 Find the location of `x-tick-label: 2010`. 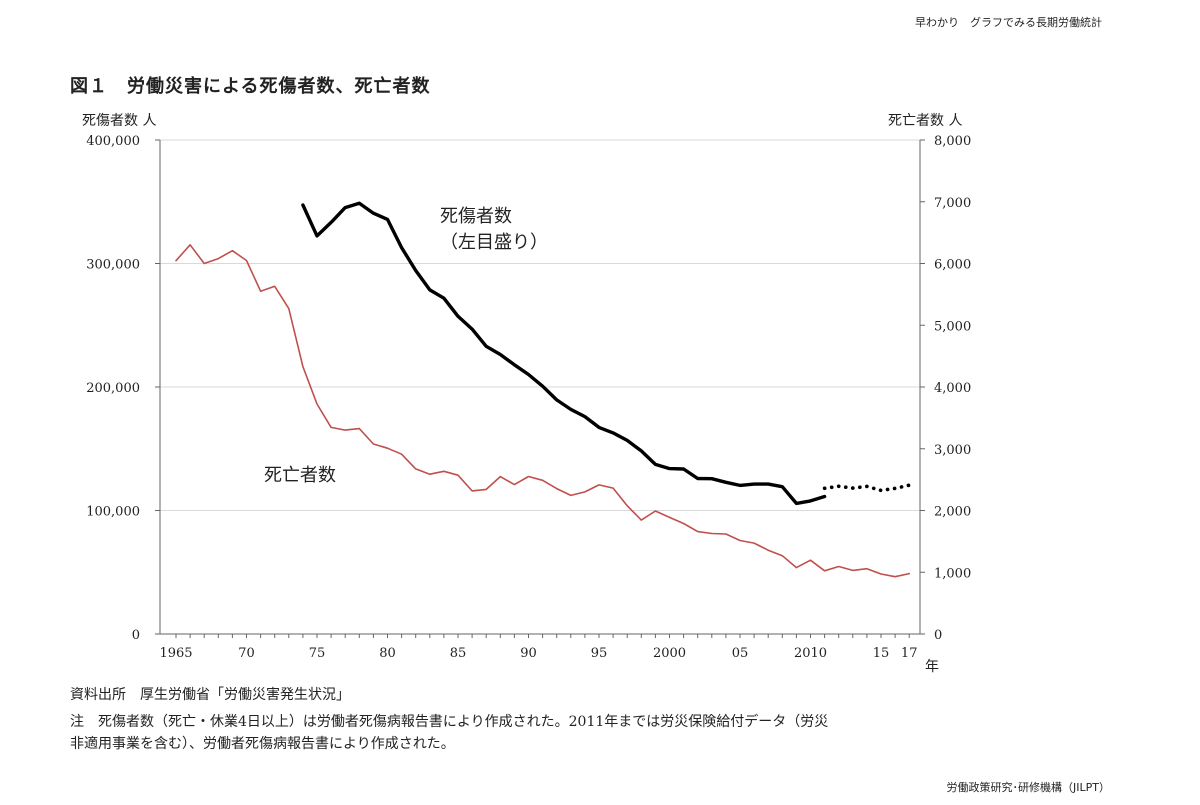

x-tick-label: 2010 is located at coordinates (810, 653).